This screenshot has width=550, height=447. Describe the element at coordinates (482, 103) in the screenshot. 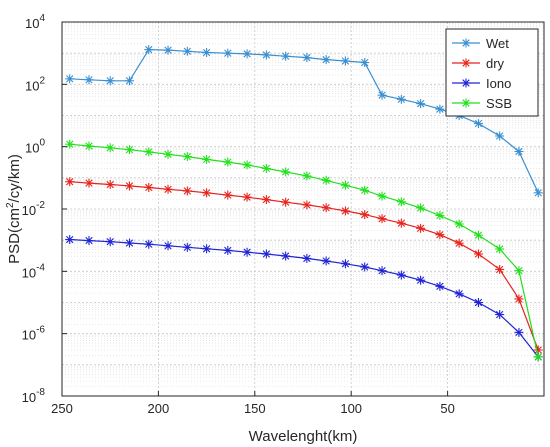

I see `legend-item-ssb: SSB` at that location.